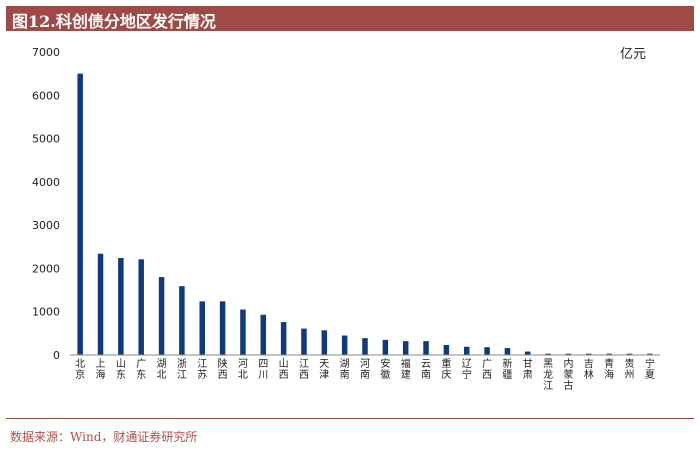 This screenshot has width=700, height=451. Describe the element at coordinates (46, 182) in the screenshot. I see `y-tick-label: 4000` at that location.